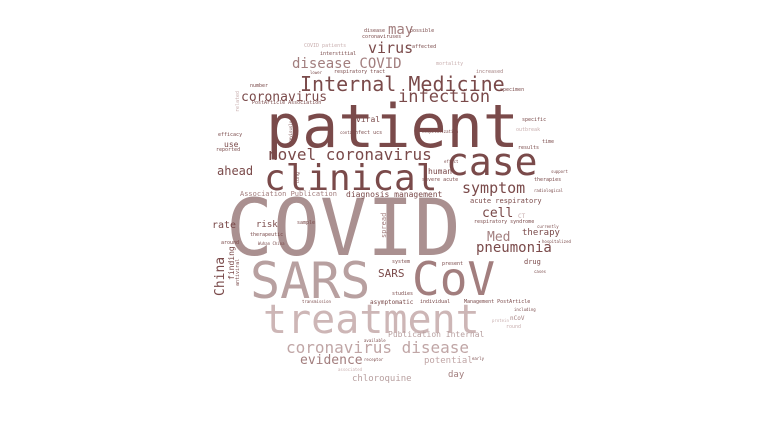 The height and width of the screenshot is (432, 768). I want to click on word-virus: virus, so click(391, 48).